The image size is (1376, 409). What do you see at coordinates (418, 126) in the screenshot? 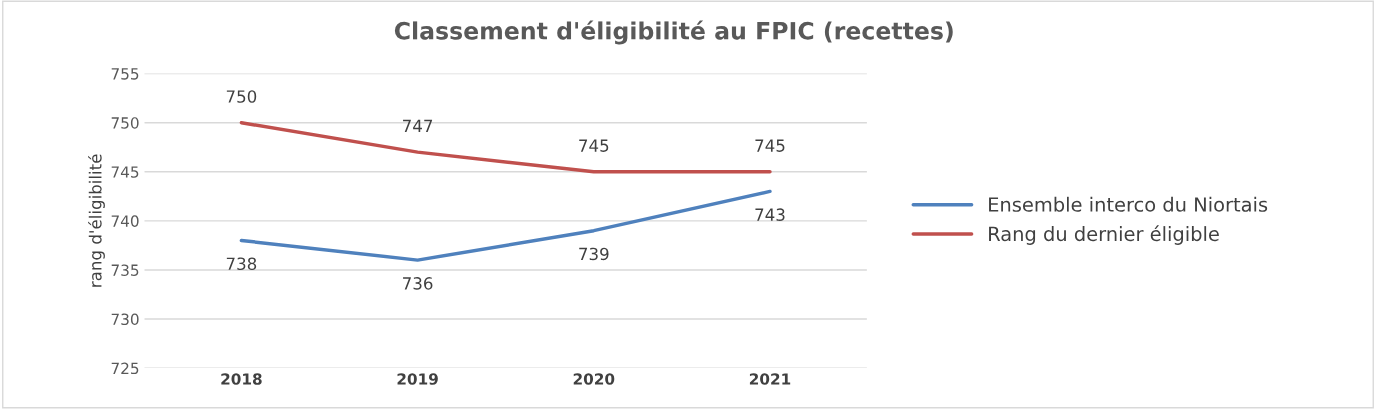
I see `data-label: 747` at bounding box center [418, 126].